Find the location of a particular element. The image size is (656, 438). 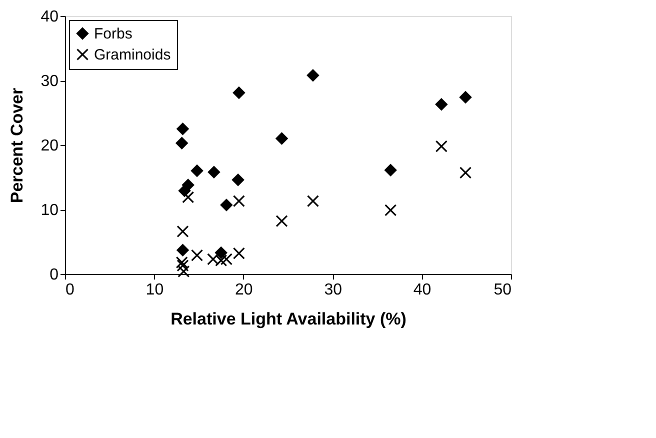

x-tick-label: 40 is located at coordinates (422, 290).